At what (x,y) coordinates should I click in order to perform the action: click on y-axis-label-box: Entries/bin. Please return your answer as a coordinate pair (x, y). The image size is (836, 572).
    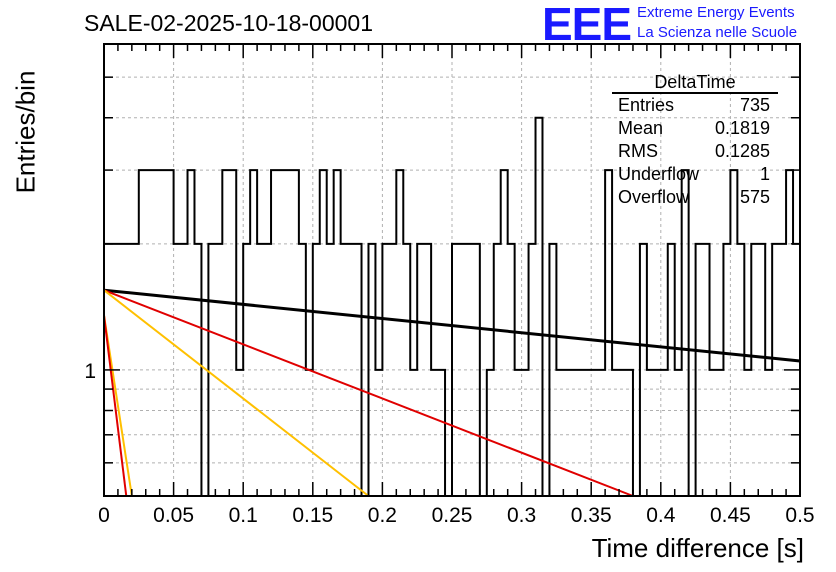
    Looking at the image, I should click on (26, 132).